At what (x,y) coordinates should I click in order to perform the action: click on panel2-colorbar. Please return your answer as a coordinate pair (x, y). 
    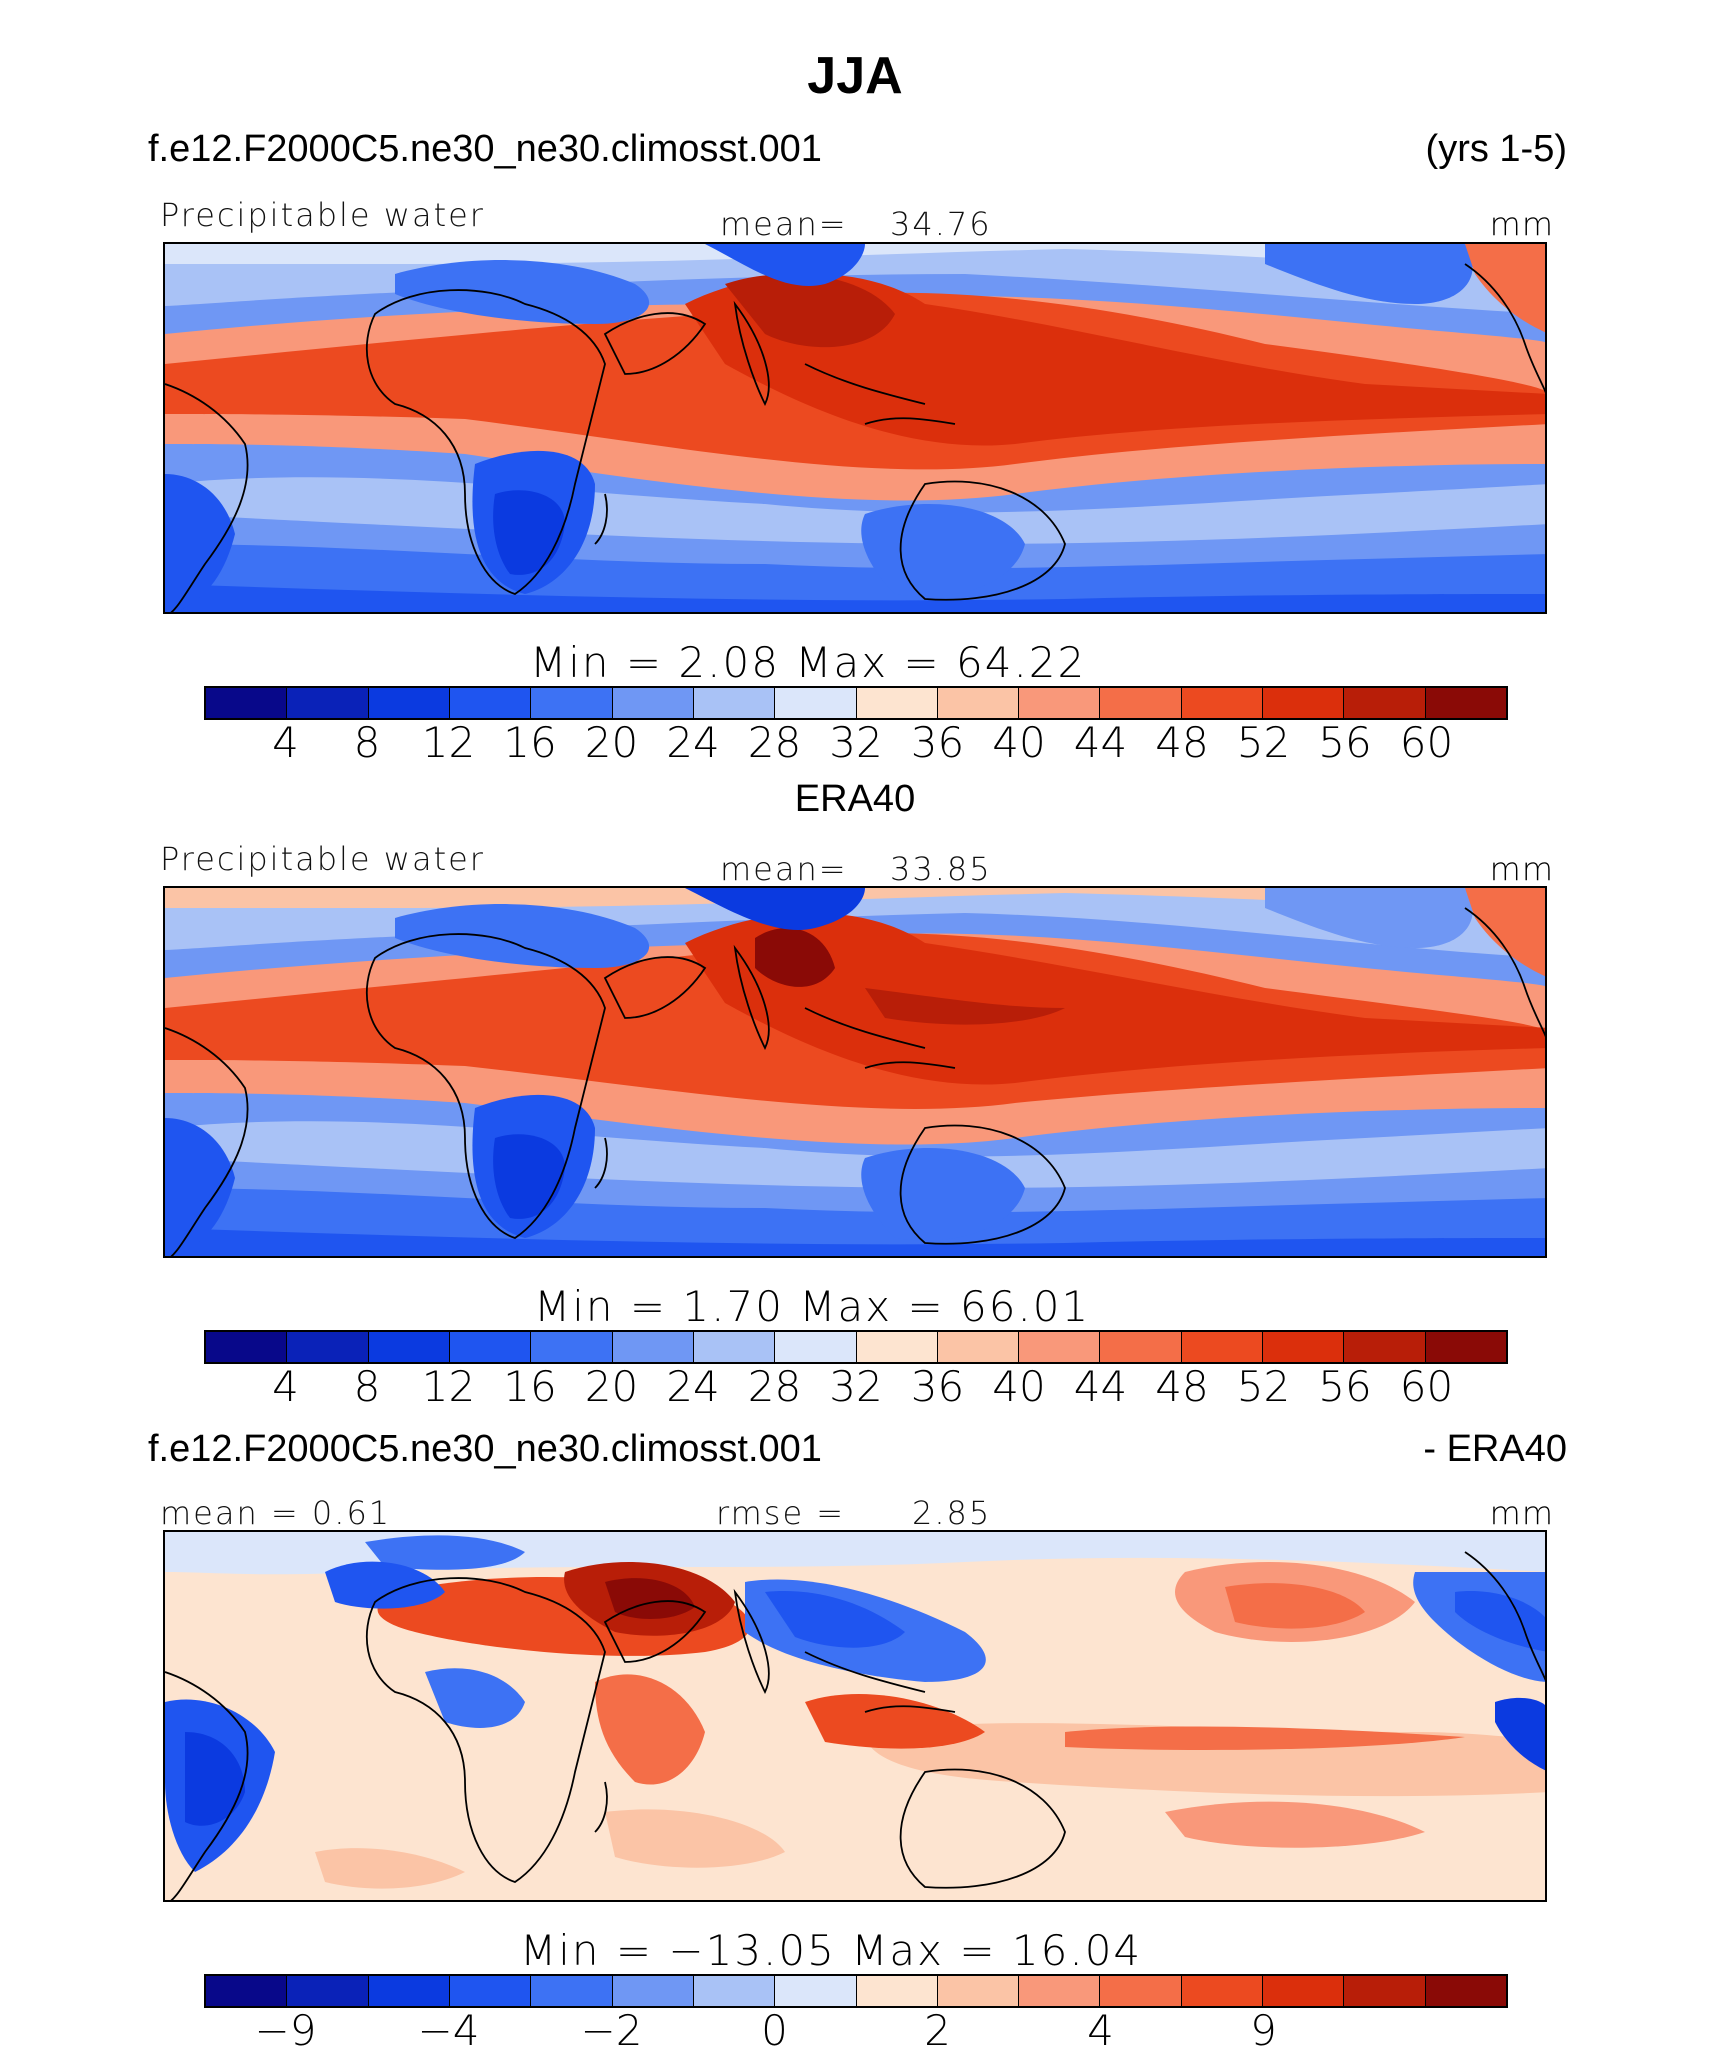
    Looking at the image, I should click on (856, 1347).